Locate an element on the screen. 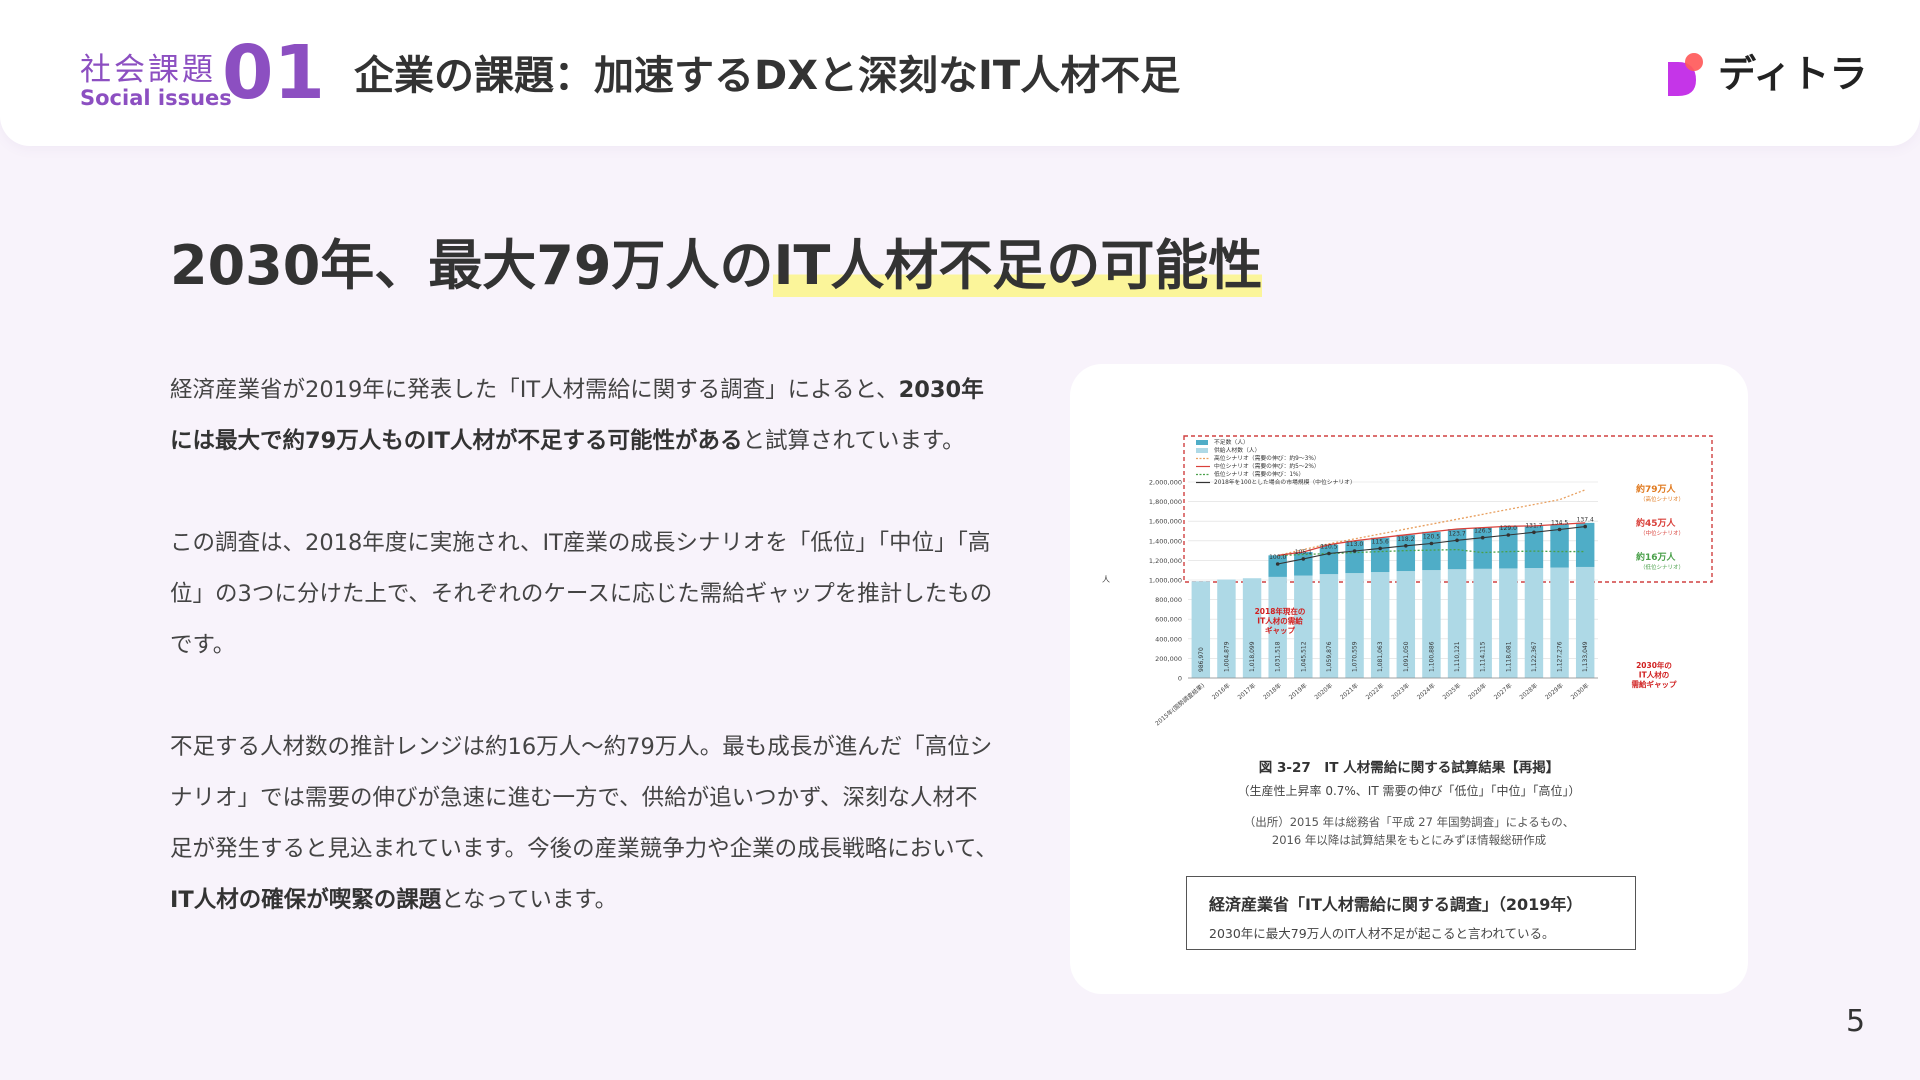  supply-value-label: 1,004,879 is located at coordinates (1226, 656).